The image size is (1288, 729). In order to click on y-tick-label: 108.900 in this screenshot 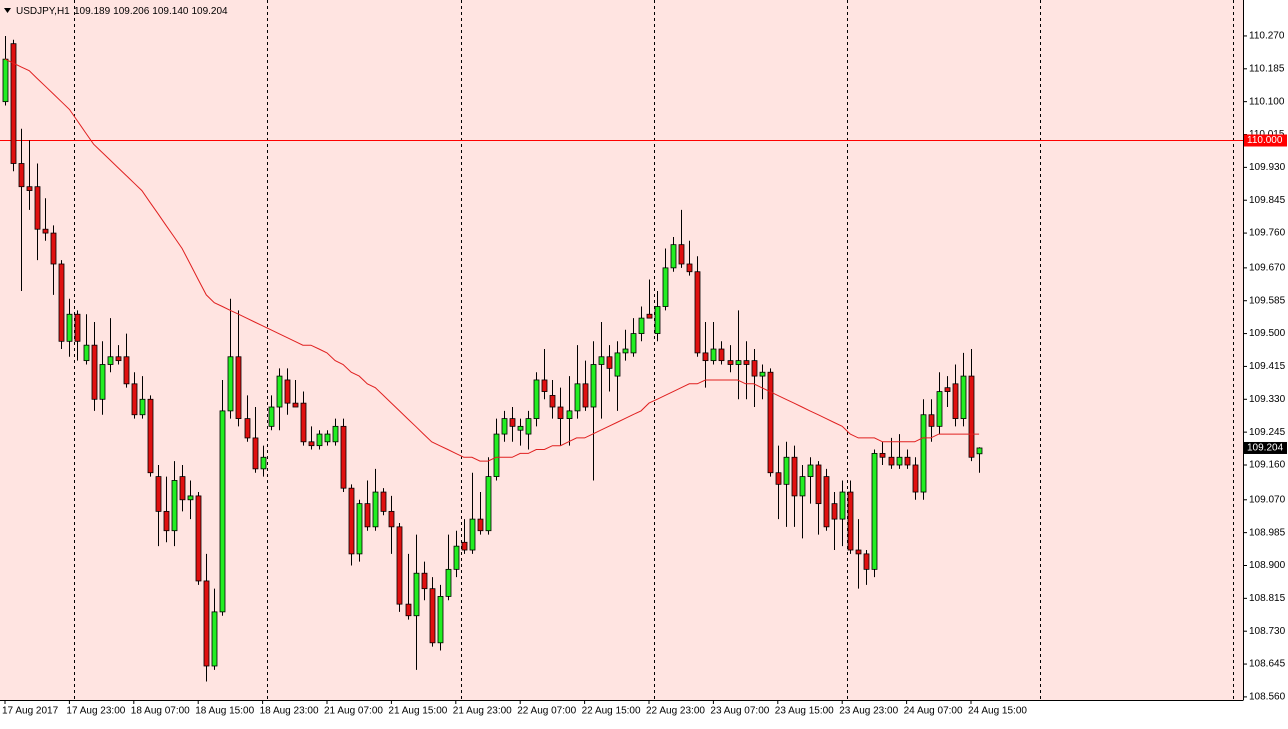, I will do `click(1267, 565)`.